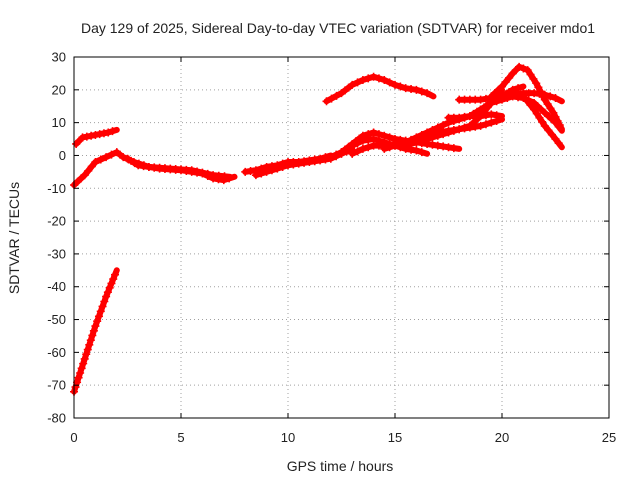 The width and height of the screenshot is (640, 485). Describe the element at coordinates (56, 221) in the screenshot. I see `y-tick-label: -20` at that location.